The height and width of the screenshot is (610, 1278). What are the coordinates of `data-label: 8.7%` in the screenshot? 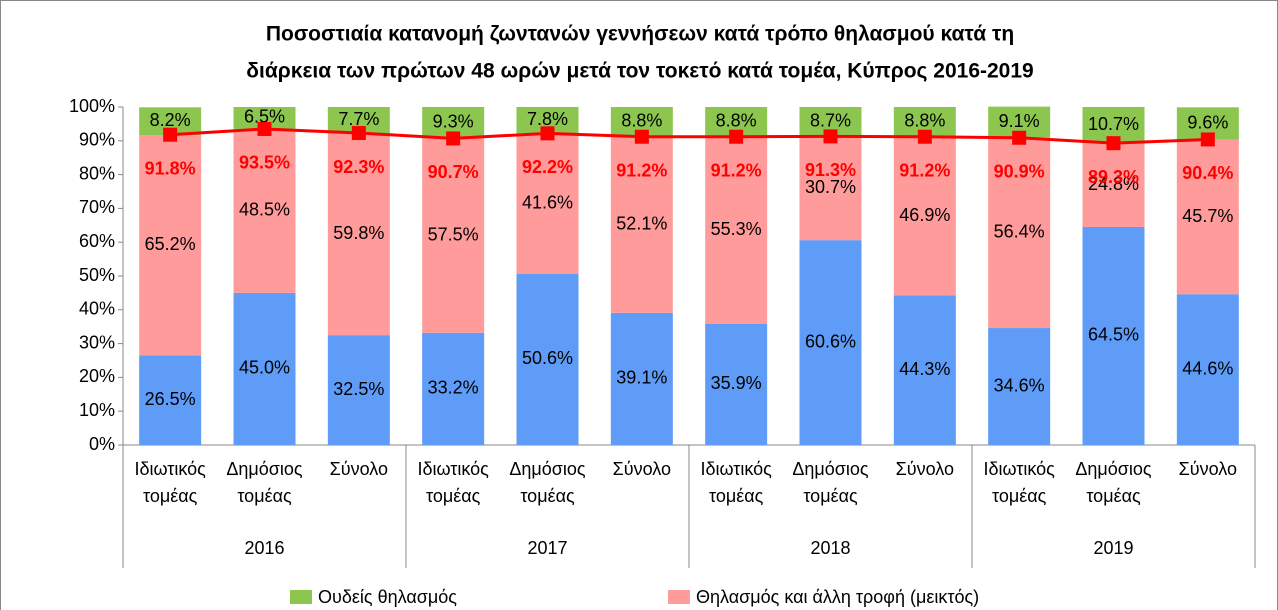 It's located at (830, 120).